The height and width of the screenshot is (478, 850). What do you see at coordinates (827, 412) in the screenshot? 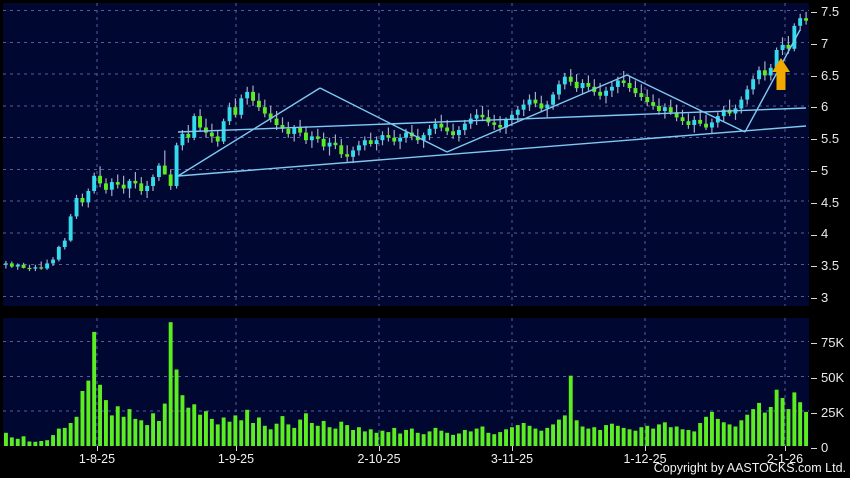
I see `volume-tick-label: 25K` at bounding box center [827, 412].